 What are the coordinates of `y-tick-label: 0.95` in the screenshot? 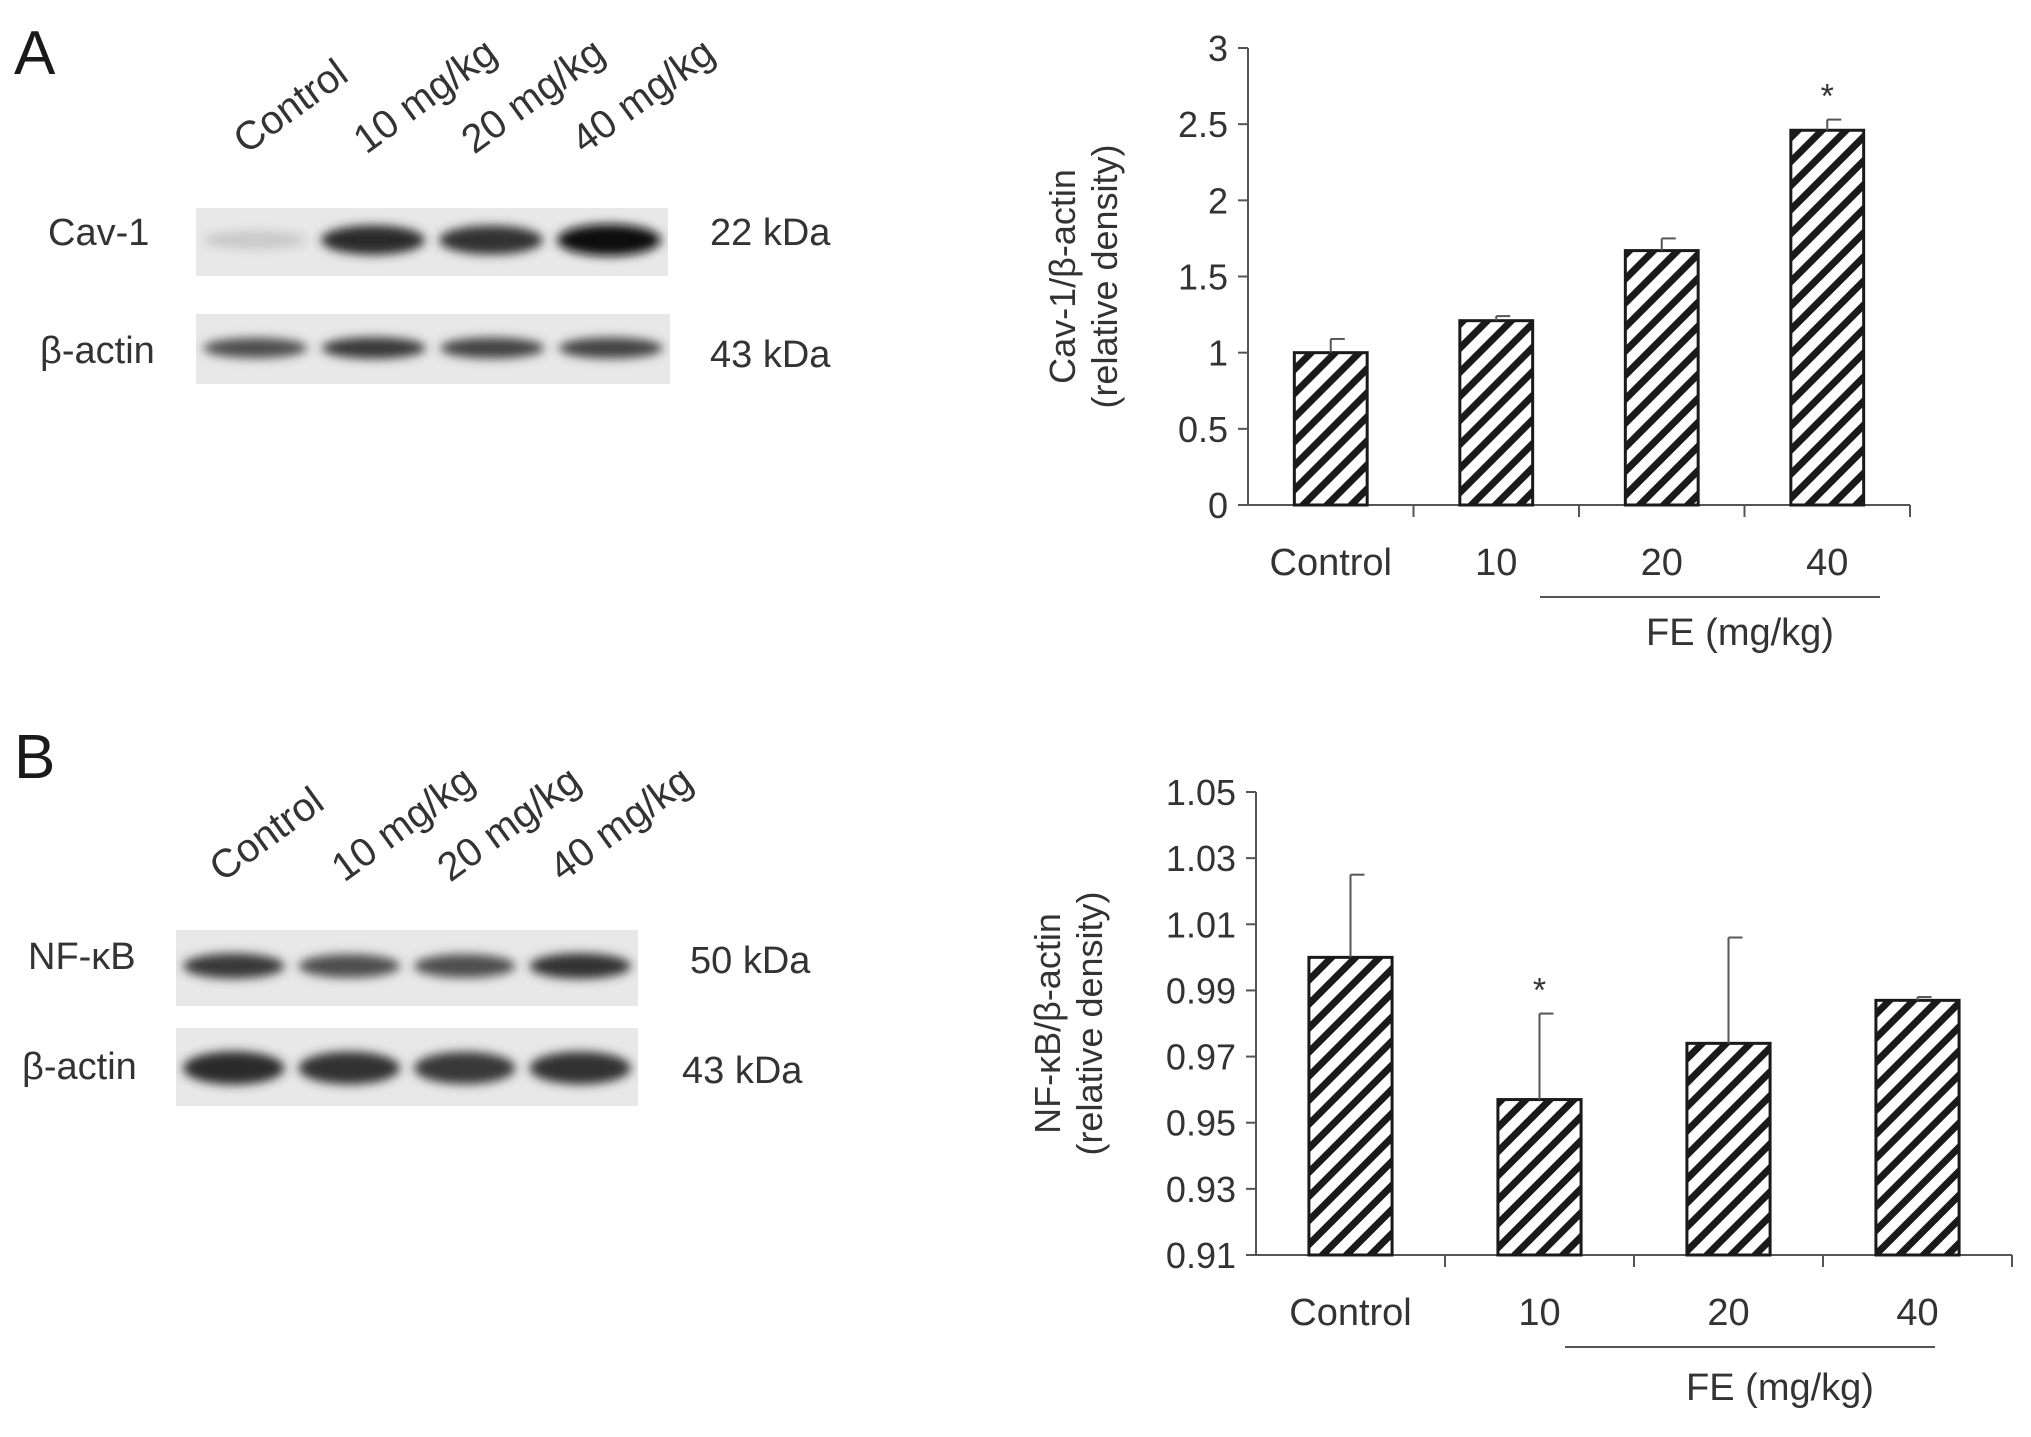 It's located at (1201, 1123).